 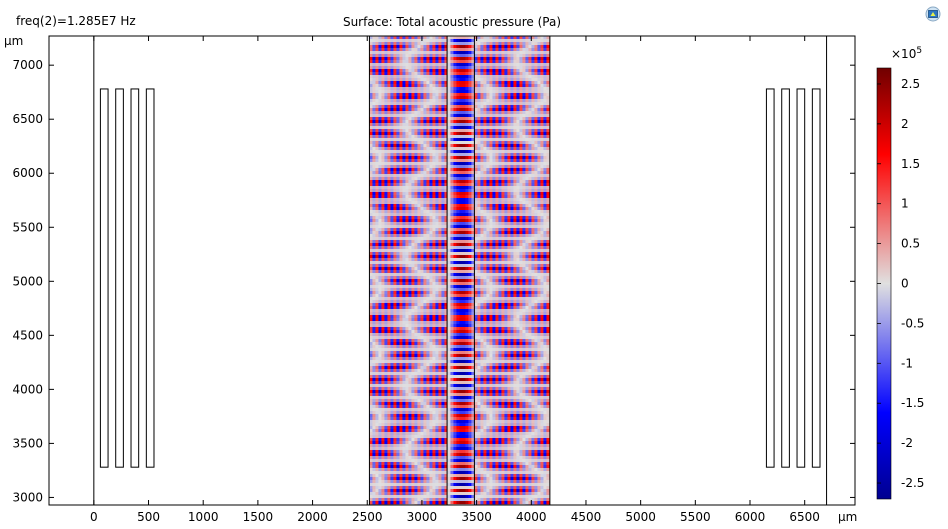 I want to click on x-axis-unit: µm, so click(x=847, y=517).